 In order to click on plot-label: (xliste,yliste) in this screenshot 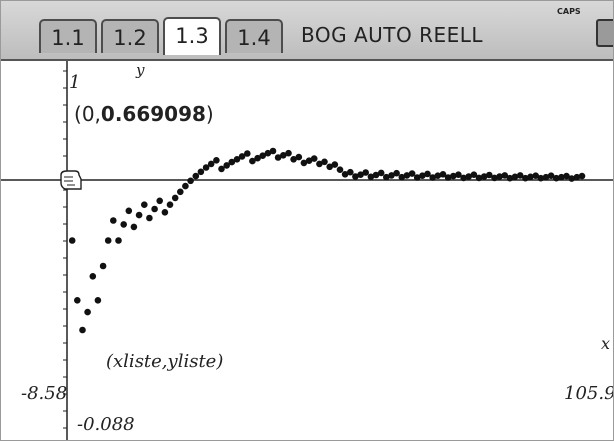, I will do `click(165, 361)`.